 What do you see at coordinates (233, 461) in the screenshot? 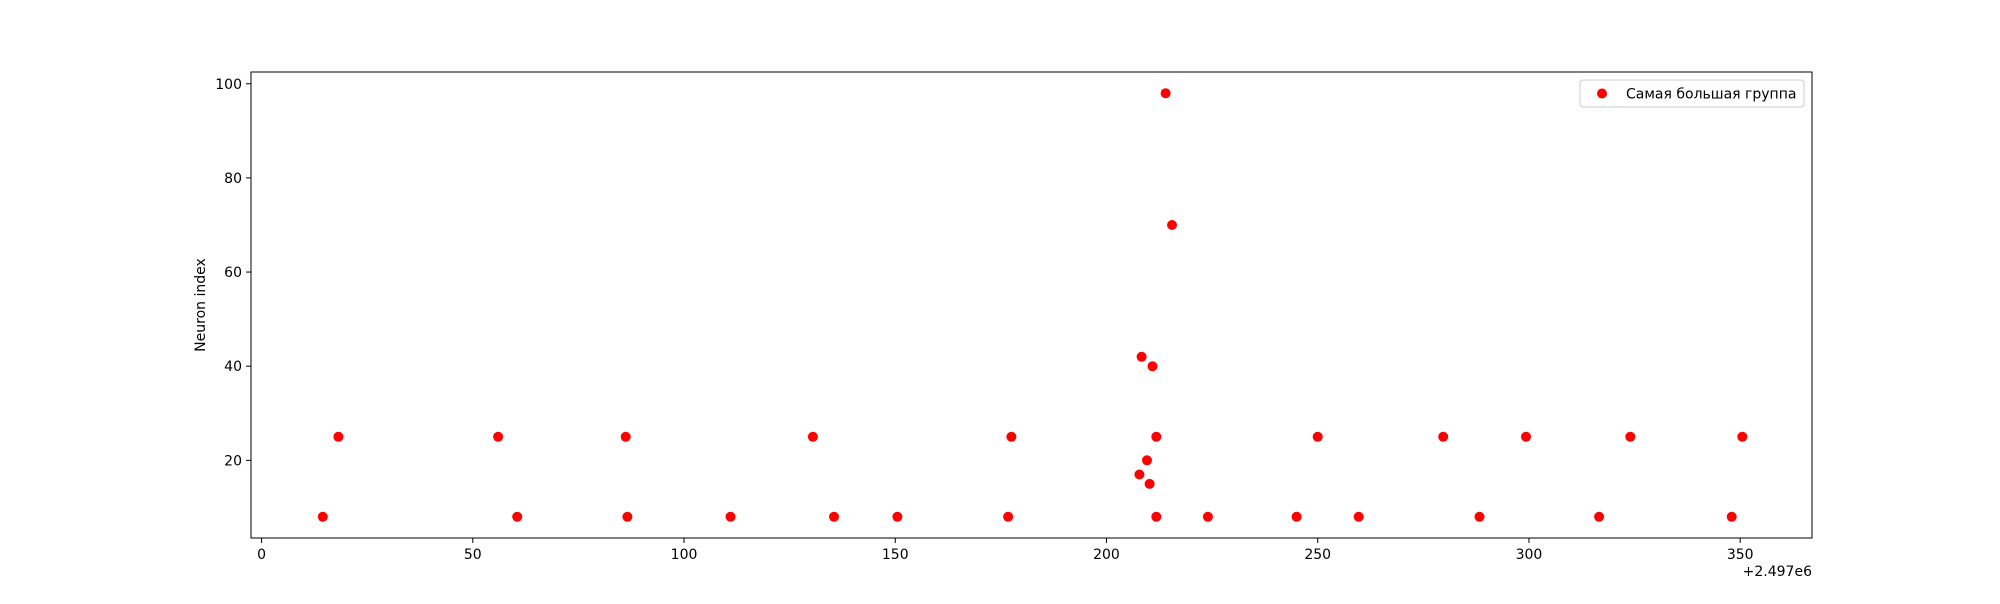
I see `y-tick-label: 20` at bounding box center [233, 461].